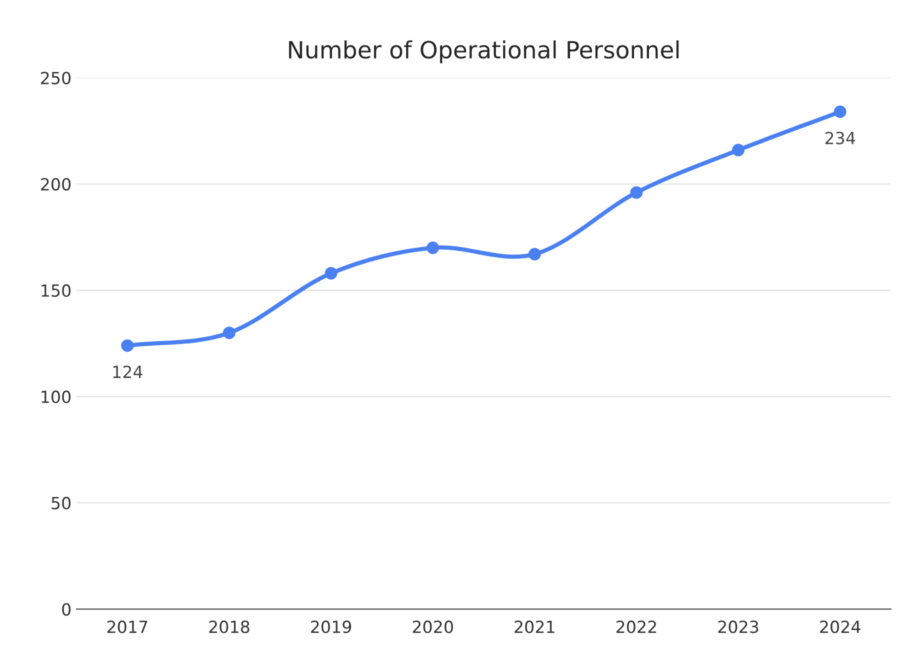 Image resolution: width=900 pixels, height=648 pixels. What do you see at coordinates (636, 627) in the screenshot?
I see `x-tick-label: 2022` at bounding box center [636, 627].